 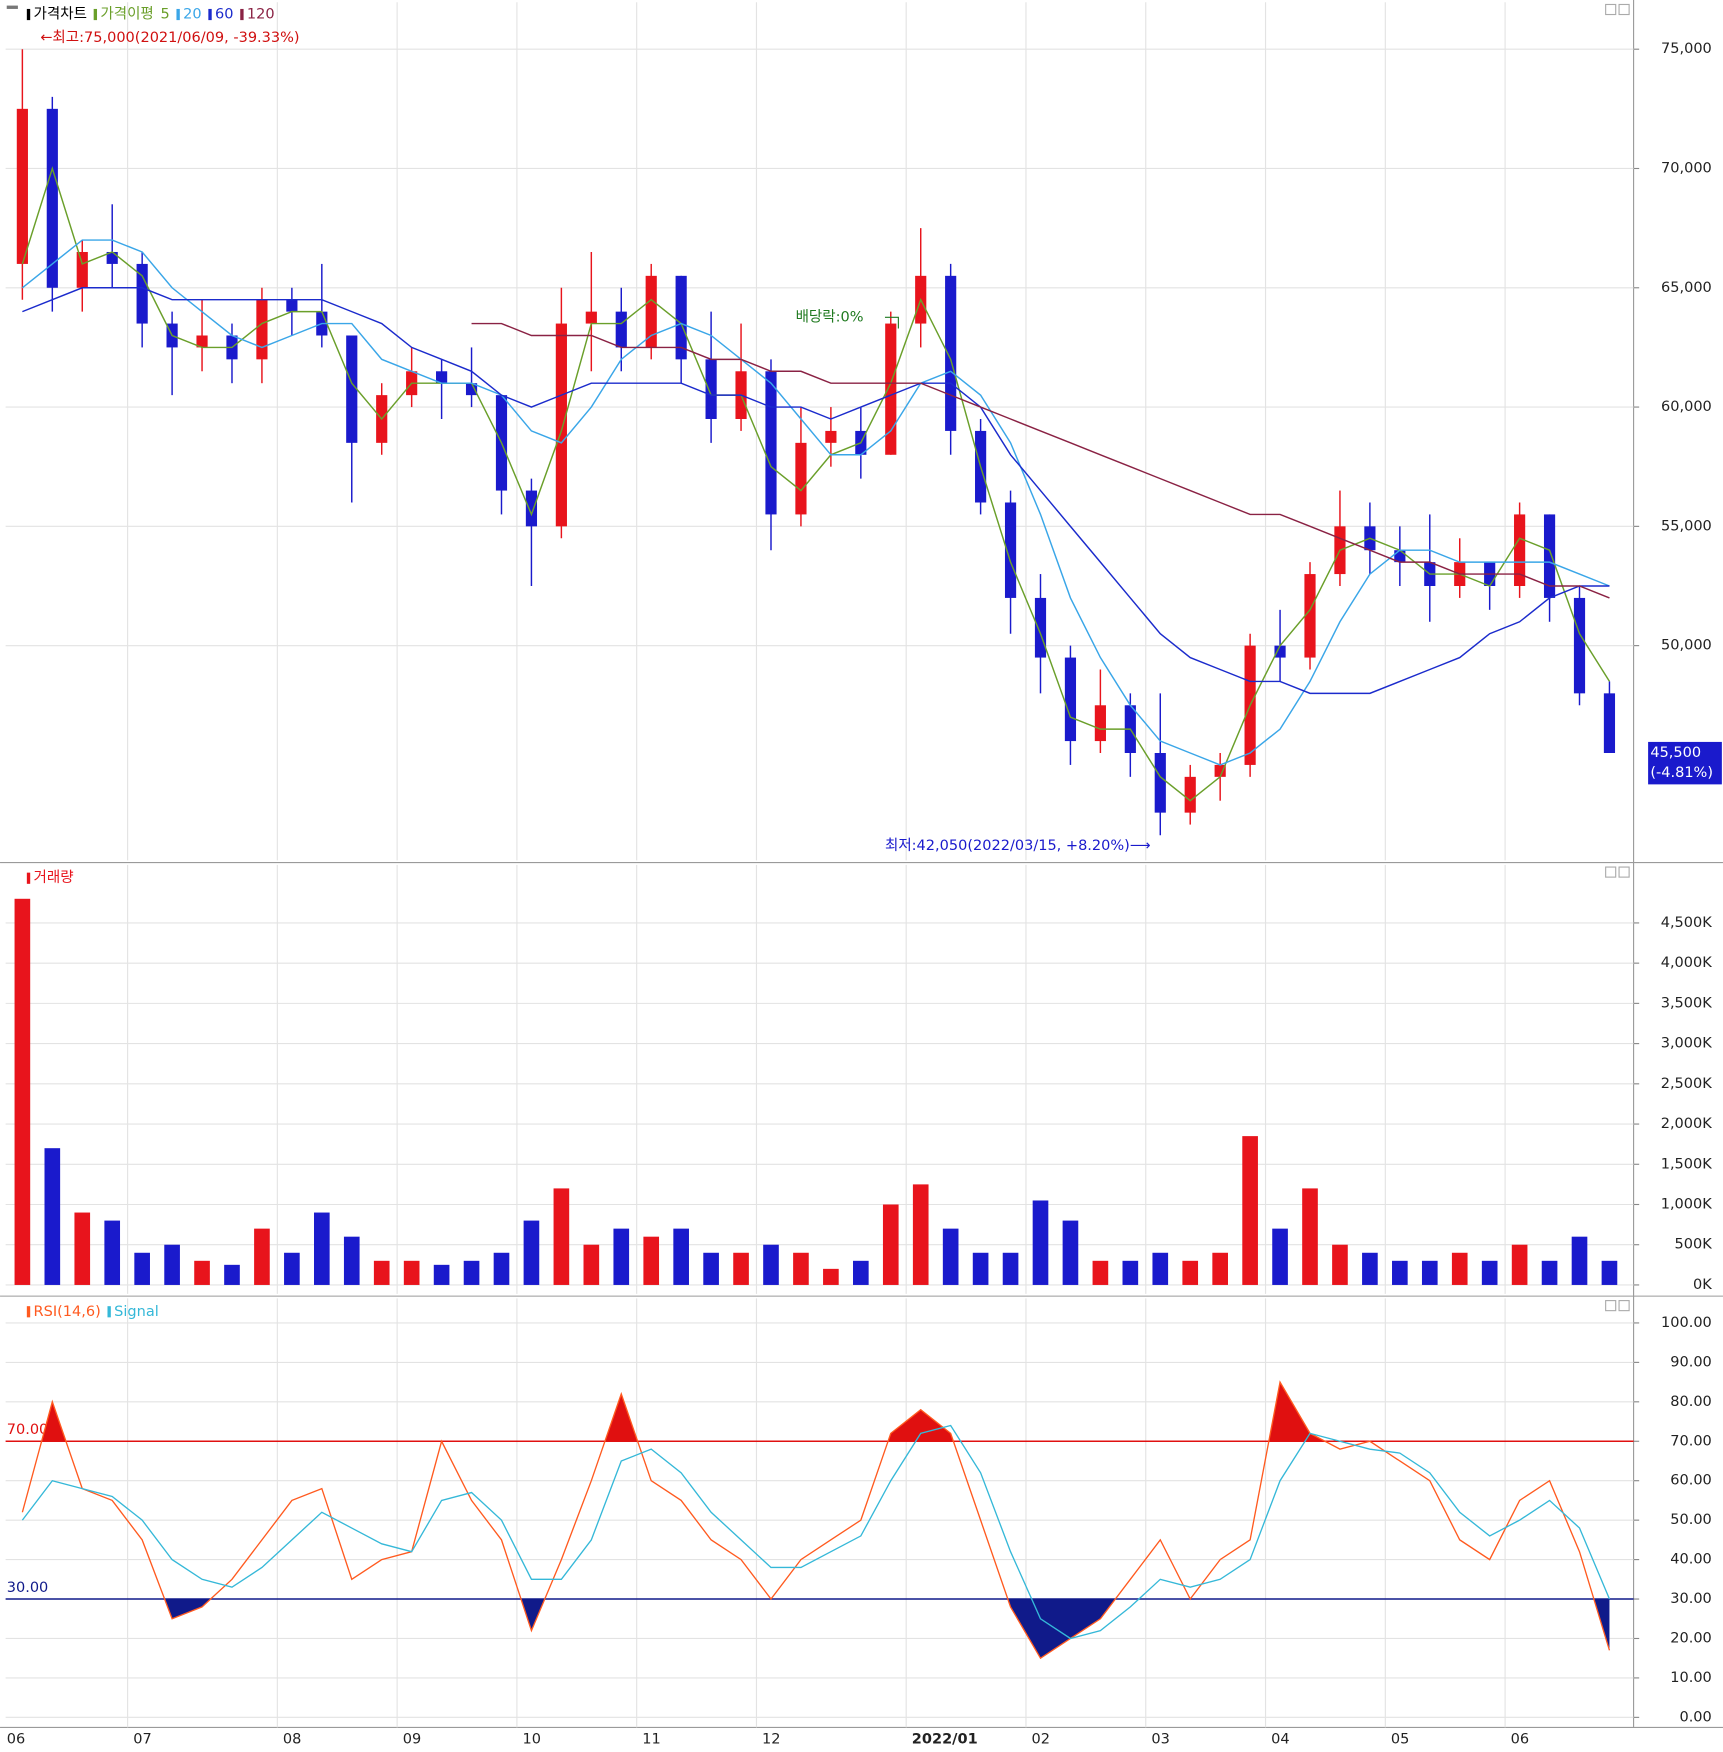 I want to click on y-tick-label: 3,500K, so click(x=1687, y=1003).